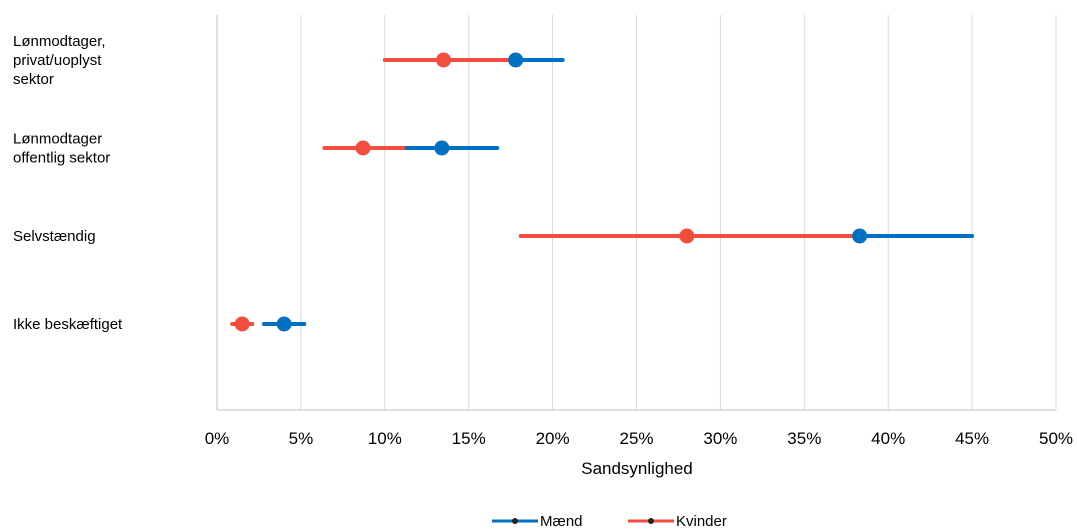  Describe the element at coordinates (385, 438) in the screenshot. I see `x-tick-label: 10%` at that location.